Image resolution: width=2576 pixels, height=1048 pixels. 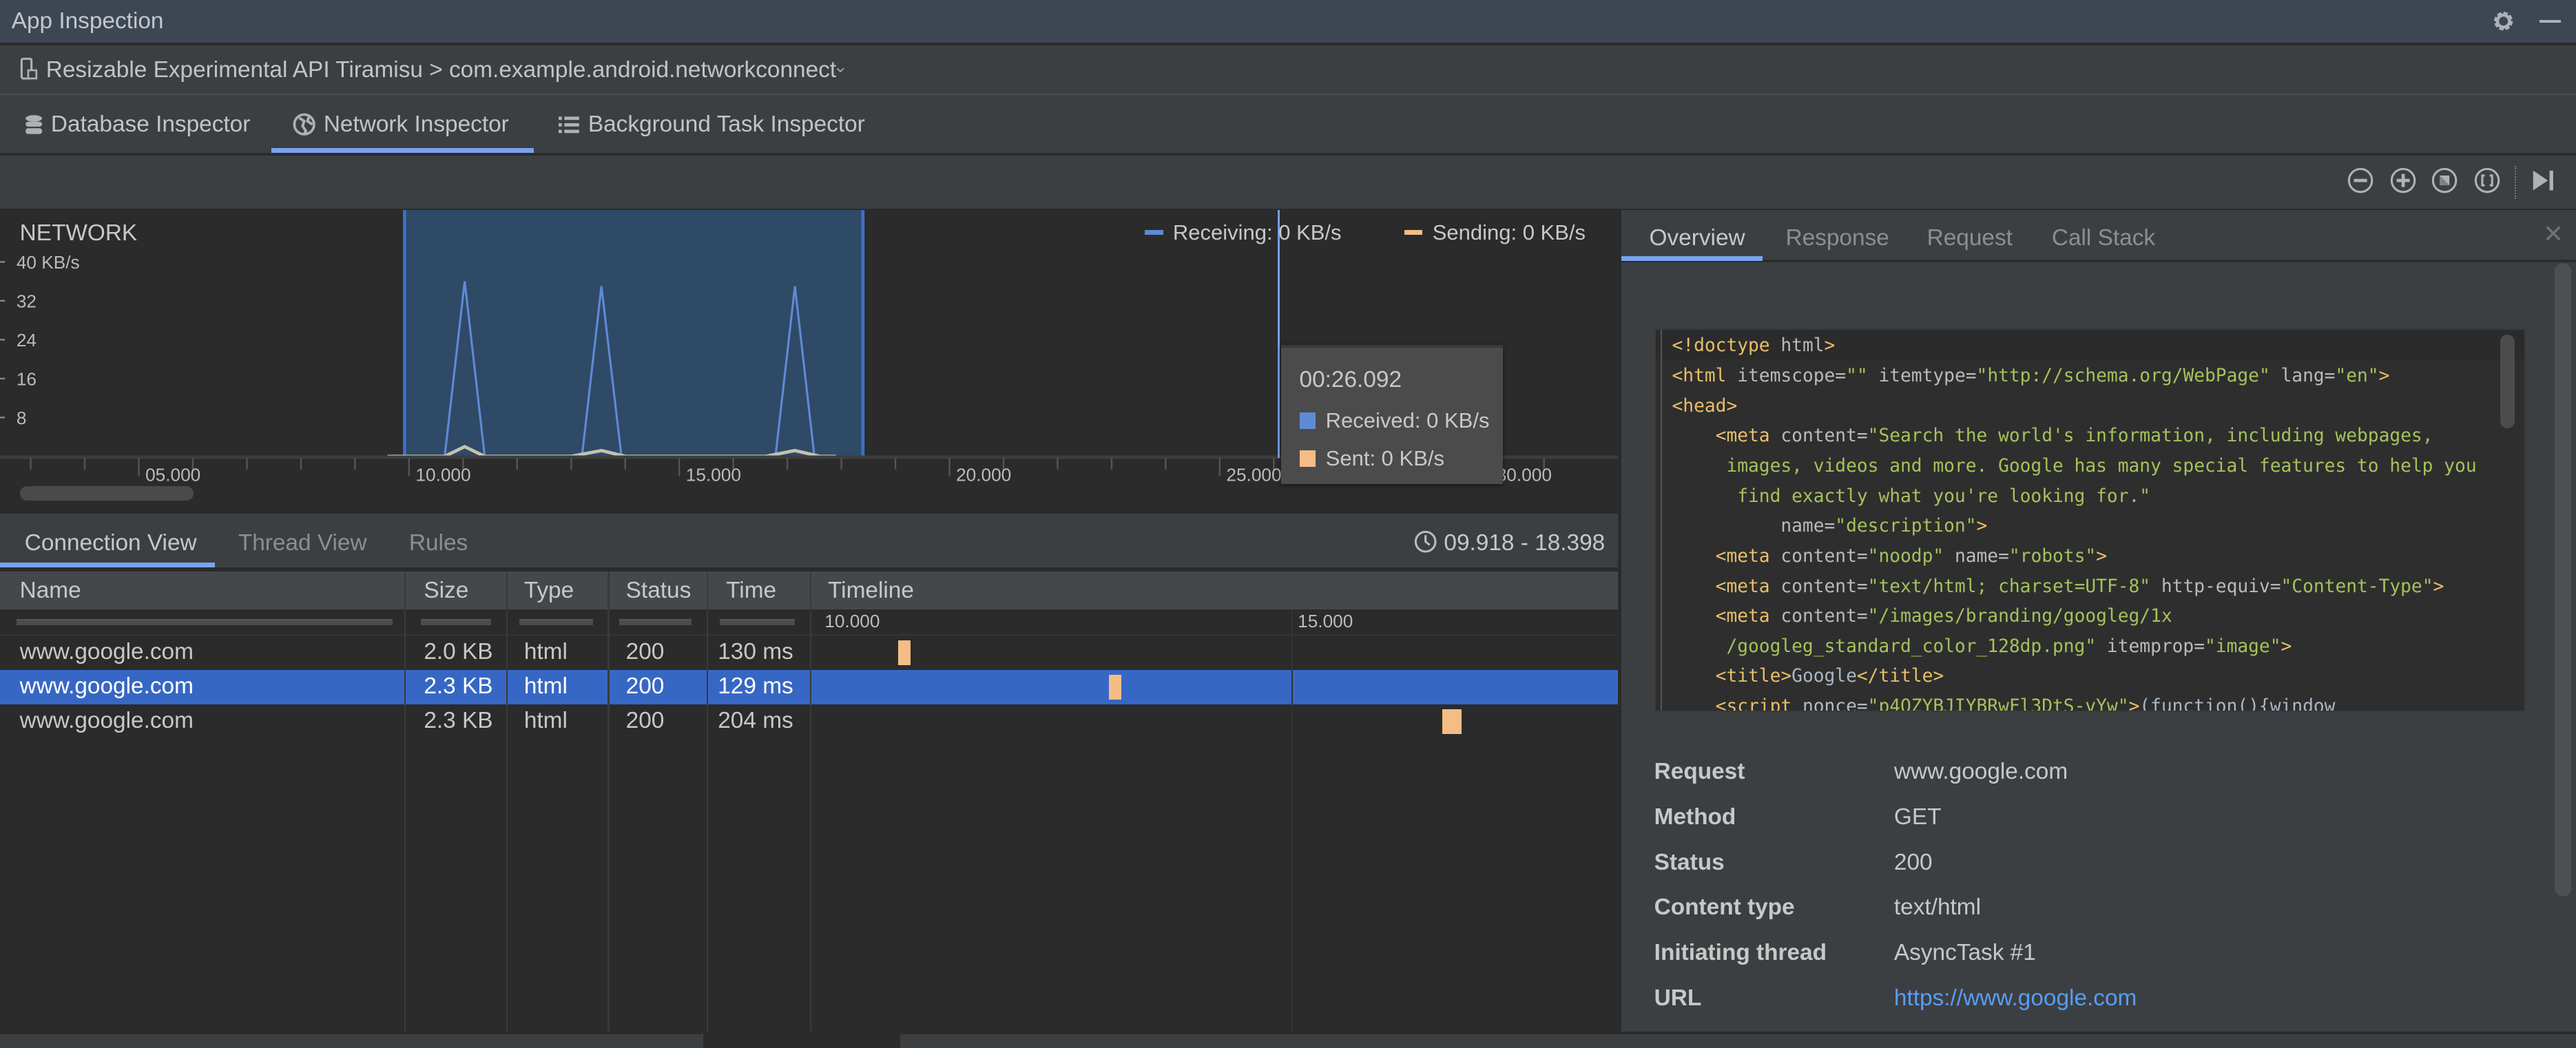 What do you see at coordinates (33, 124) in the screenshot?
I see `database-icon` at bounding box center [33, 124].